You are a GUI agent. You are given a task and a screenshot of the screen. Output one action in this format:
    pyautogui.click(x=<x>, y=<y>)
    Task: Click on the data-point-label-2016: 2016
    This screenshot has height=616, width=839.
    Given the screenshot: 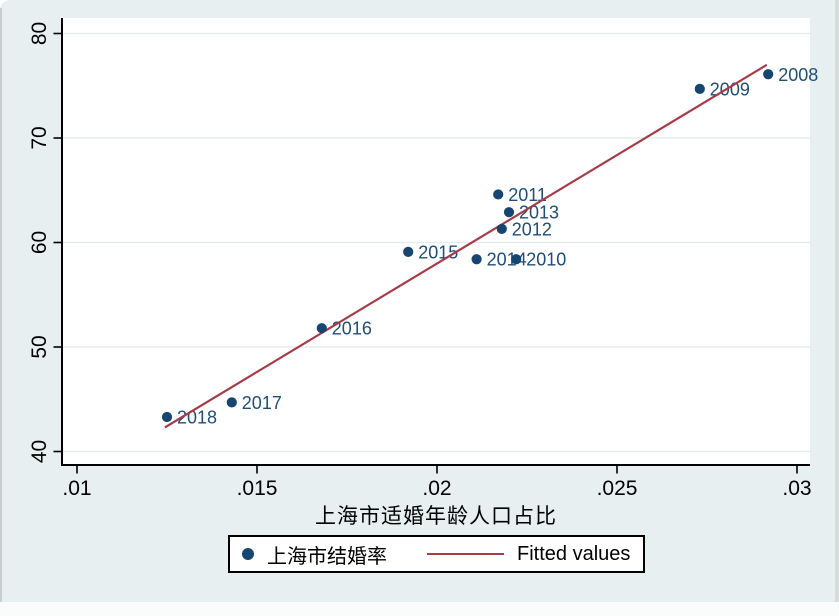 What is the action you would take?
    pyautogui.click(x=352, y=329)
    